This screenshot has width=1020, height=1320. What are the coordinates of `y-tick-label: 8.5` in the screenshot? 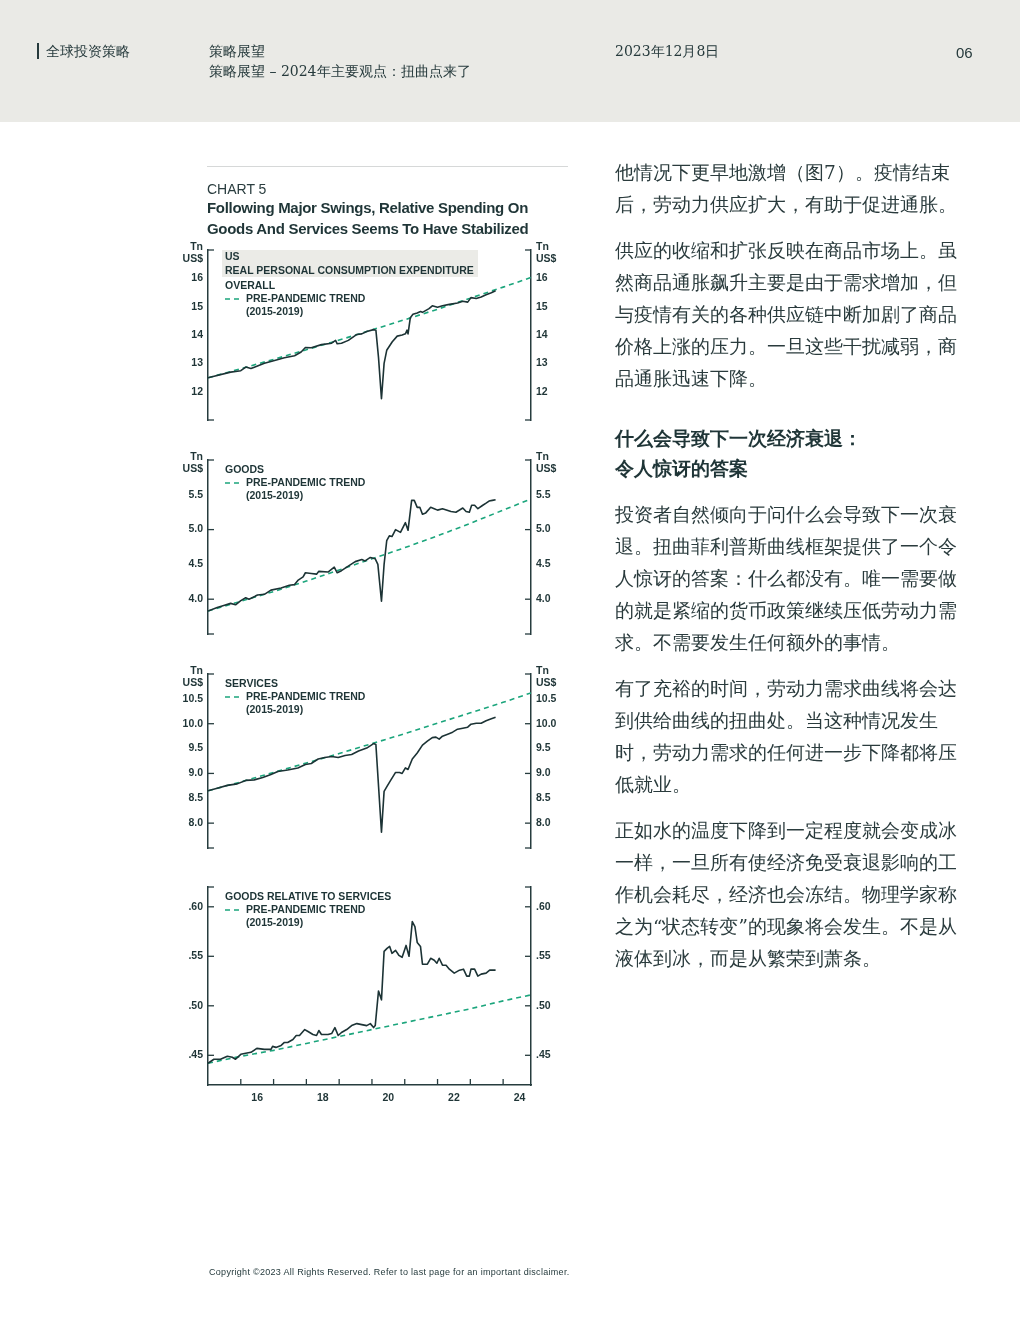 It's located at (196, 797).